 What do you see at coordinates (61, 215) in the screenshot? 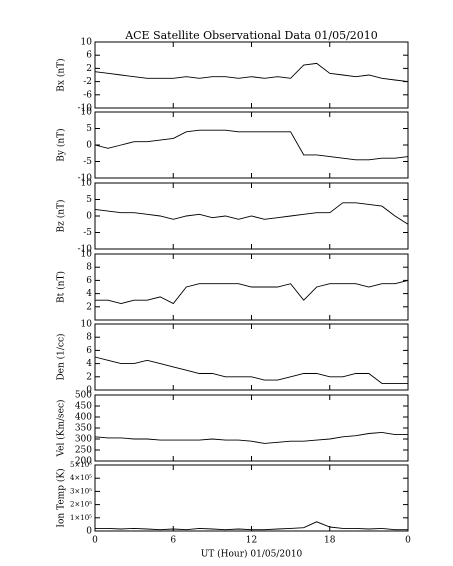
I see `y-axis-label: Bz (nT)` at bounding box center [61, 215].